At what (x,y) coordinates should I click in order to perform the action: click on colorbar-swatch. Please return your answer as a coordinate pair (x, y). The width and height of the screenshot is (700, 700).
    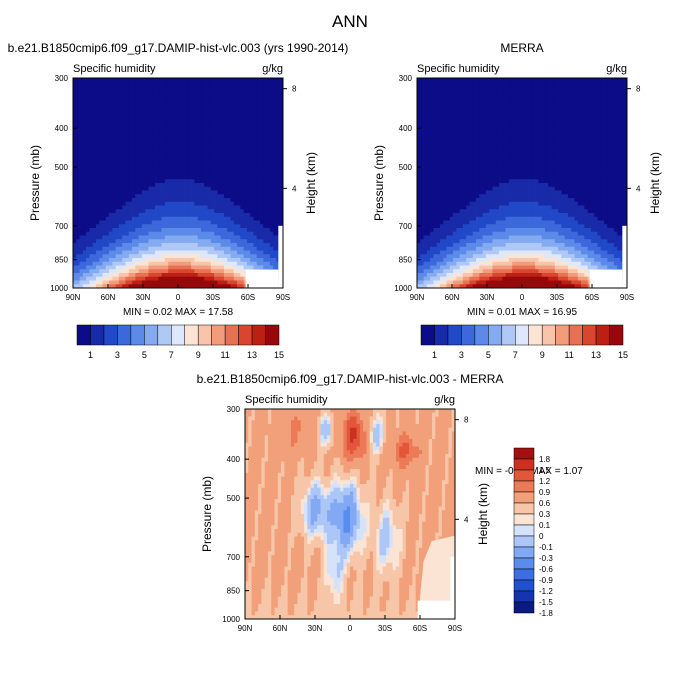
    Looking at the image, I should click on (97, 335).